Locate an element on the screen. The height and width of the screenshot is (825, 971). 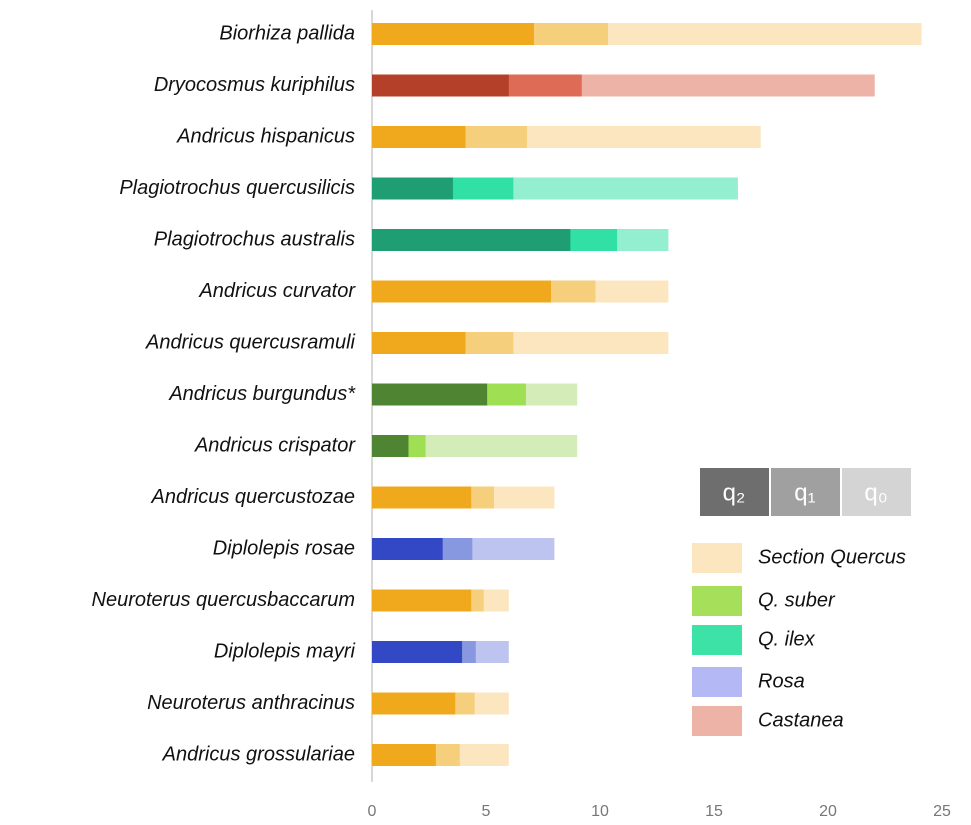
category-label: Andricus hispanicus is located at coordinates (265, 136).